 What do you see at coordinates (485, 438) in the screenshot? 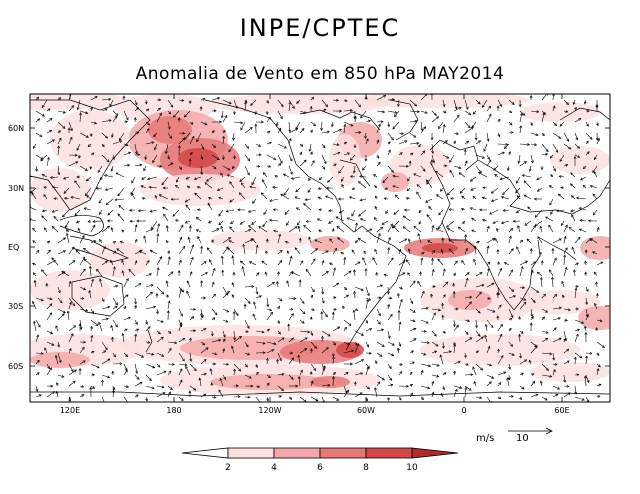
I see `reference-vector-units: m/s` at bounding box center [485, 438].